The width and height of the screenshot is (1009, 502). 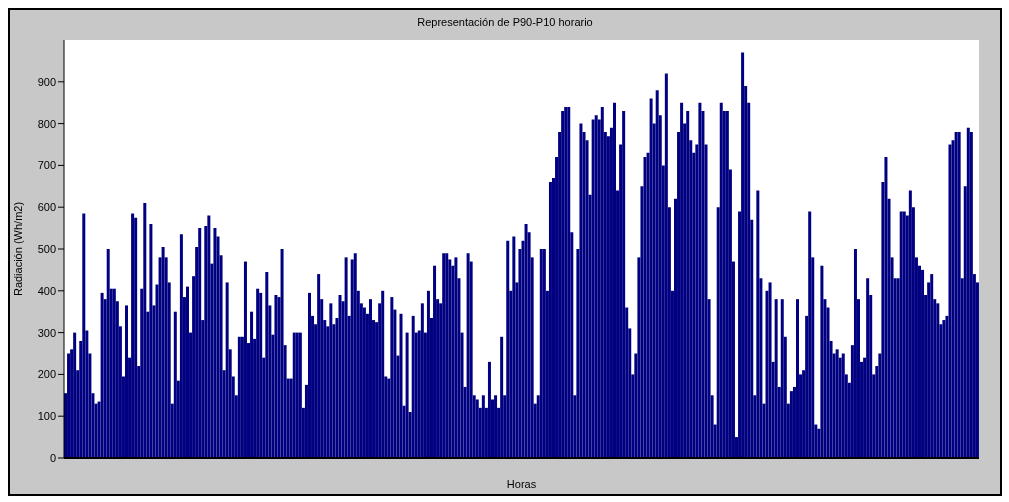 What do you see at coordinates (17, 249) in the screenshot?
I see `y-axis-title: Radiación (Wh/m2)` at bounding box center [17, 249].